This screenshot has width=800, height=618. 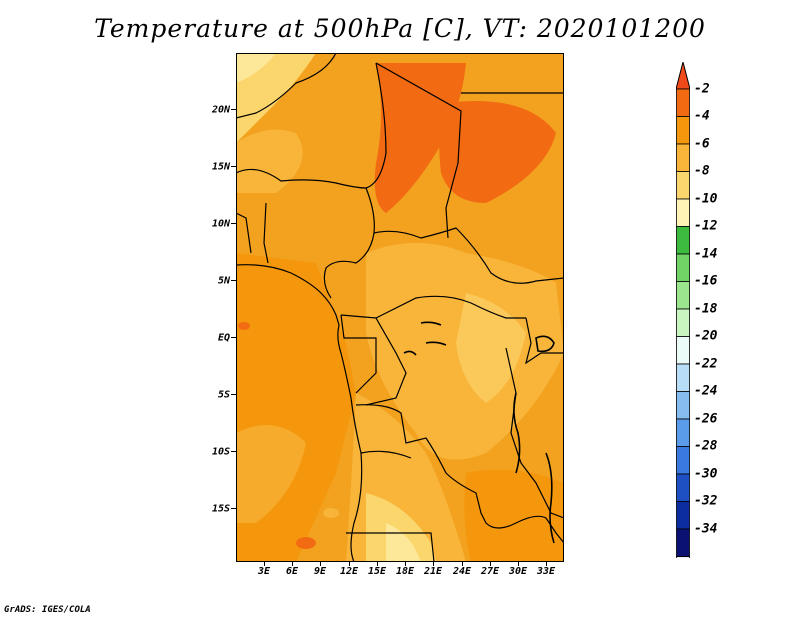 I want to click on x-label-30e: 30E, so click(x=518, y=571).